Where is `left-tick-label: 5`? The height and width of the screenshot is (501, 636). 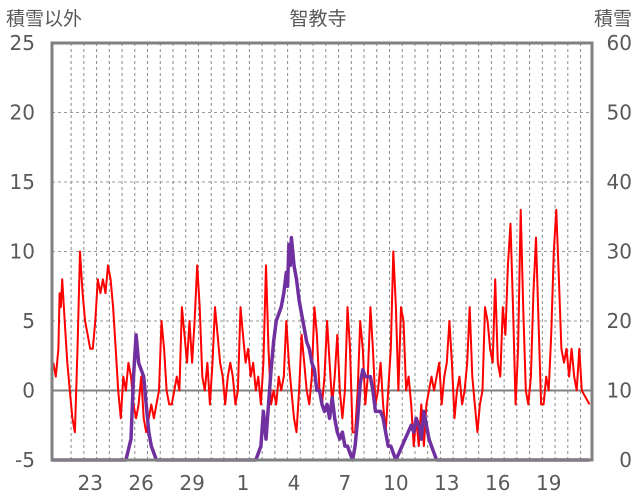
left-tick-label: 5 is located at coordinates (28, 321).